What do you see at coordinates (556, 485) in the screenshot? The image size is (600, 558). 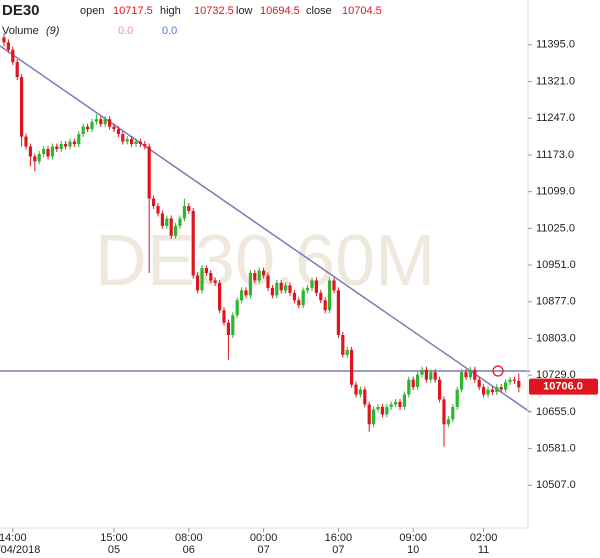 I see `y-tick-label: 10507.0` at bounding box center [556, 485].